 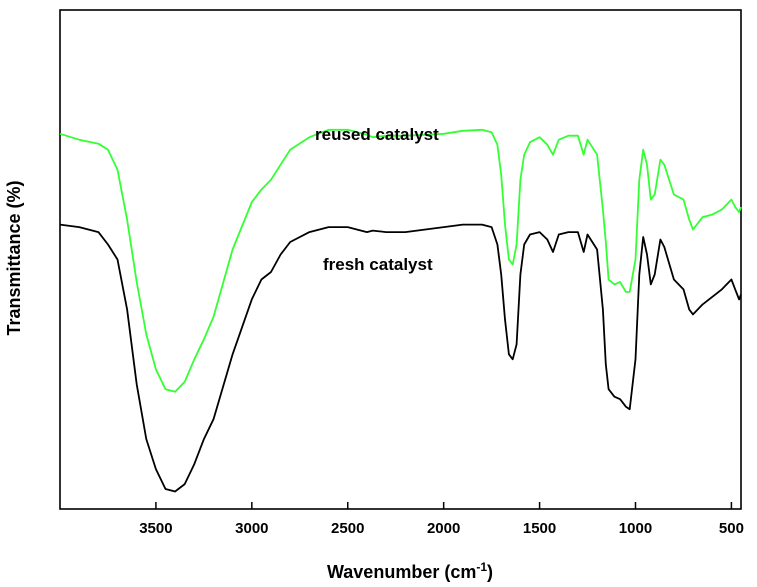 I want to click on x-tick-label: 3000, so click(x=251, y=528).